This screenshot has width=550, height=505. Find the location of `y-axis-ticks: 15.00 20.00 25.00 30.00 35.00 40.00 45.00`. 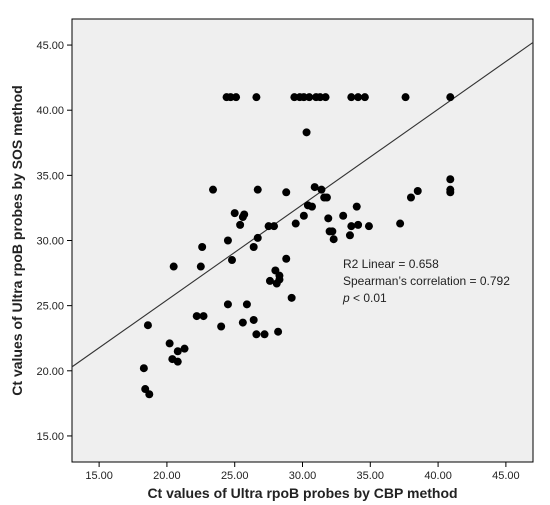

y-axis-ticks: 15.00 20.00 25.00 30.00 35.00 40.00 45.00 is located at coordinates (54, 241).